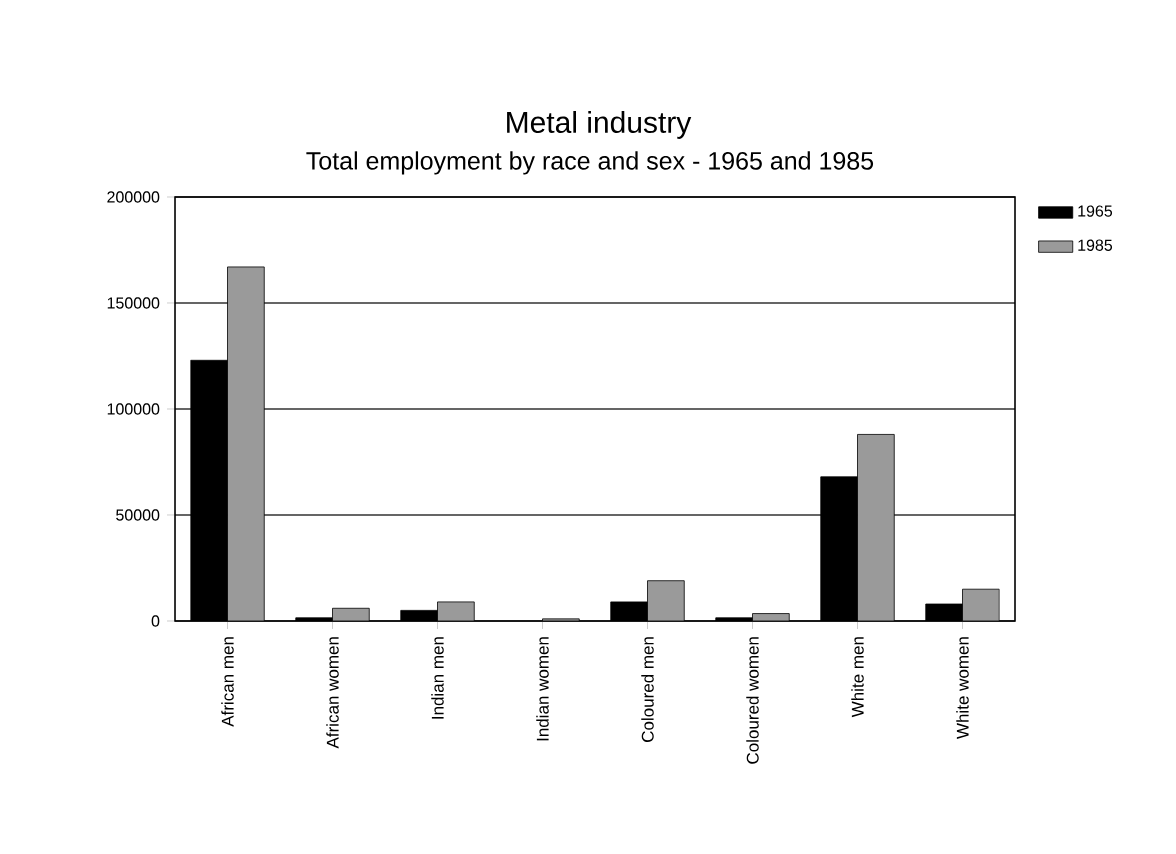  I want to click on x-tick-label: White men, so click(857, 677).